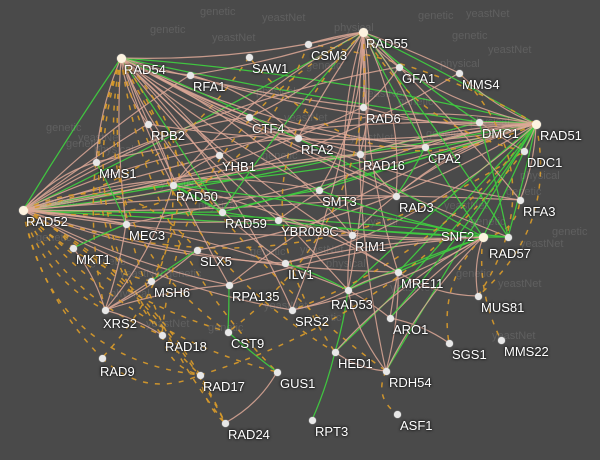 This screenshot has width=600, height=460. What do you see at coordinates (396, 196) in the screenshot?
I see `graph-node-rad3` at bounding box center [396, 196].